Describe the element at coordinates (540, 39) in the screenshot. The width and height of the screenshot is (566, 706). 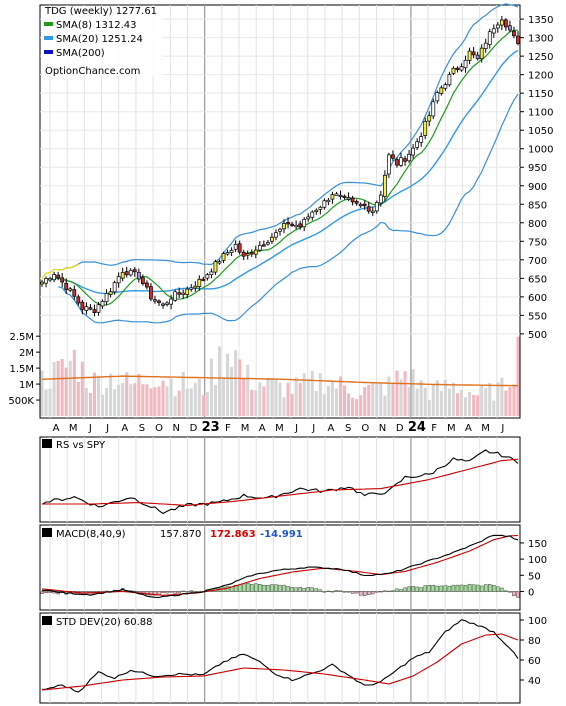
I see `y-tick-label: 1300` at that location.